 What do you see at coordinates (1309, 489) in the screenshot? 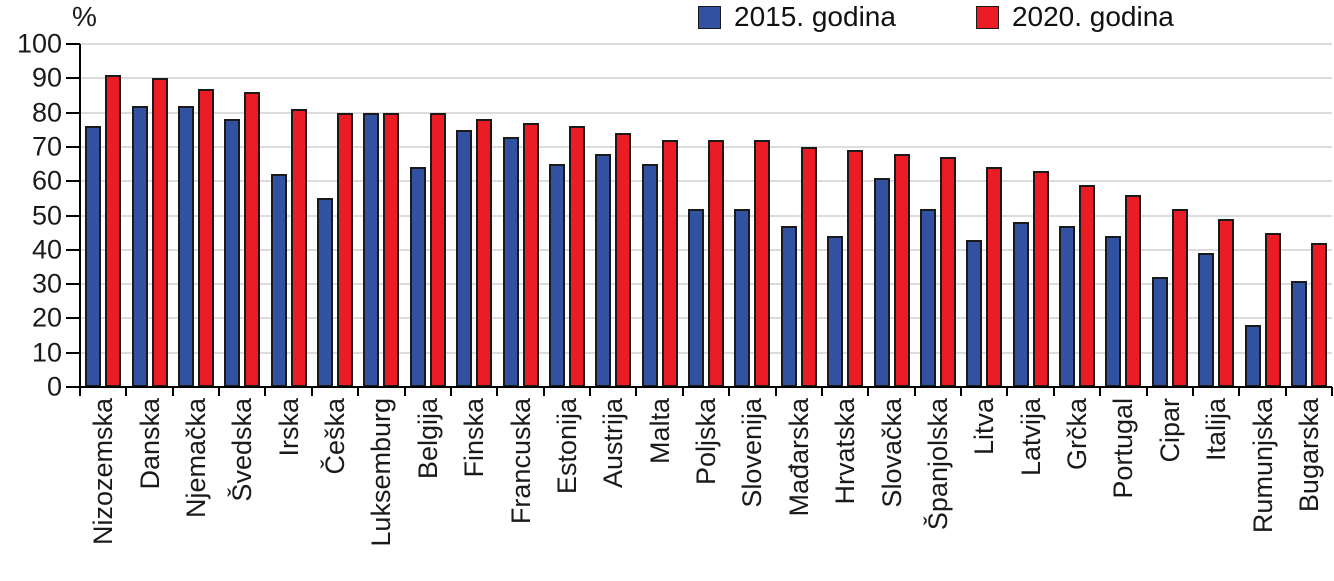
I see `x-label-cell: Bugarska` at bounding box center [1309, 489].